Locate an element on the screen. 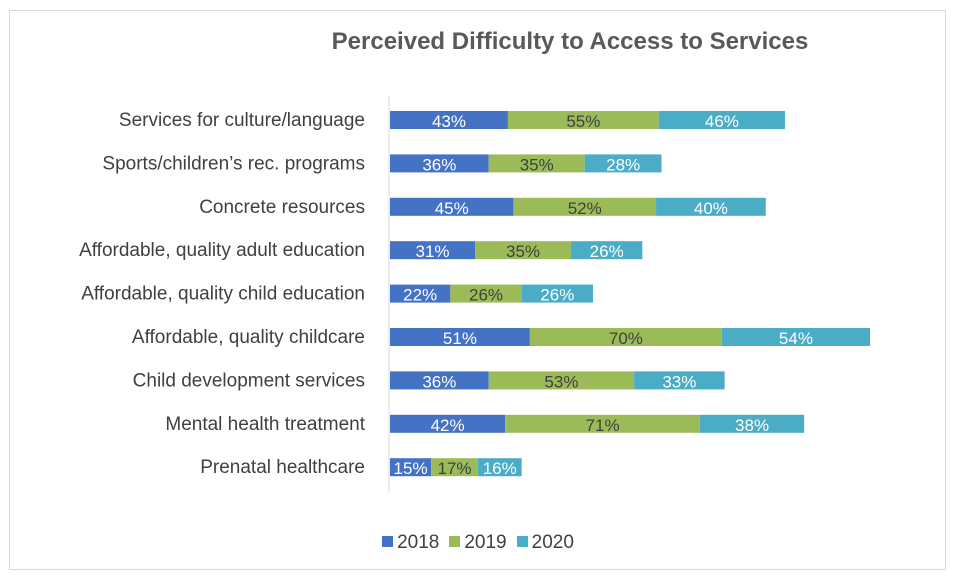 The height and width of the screenshot is (580, 956). data-label: 22% is located at coordinates (420, 295).